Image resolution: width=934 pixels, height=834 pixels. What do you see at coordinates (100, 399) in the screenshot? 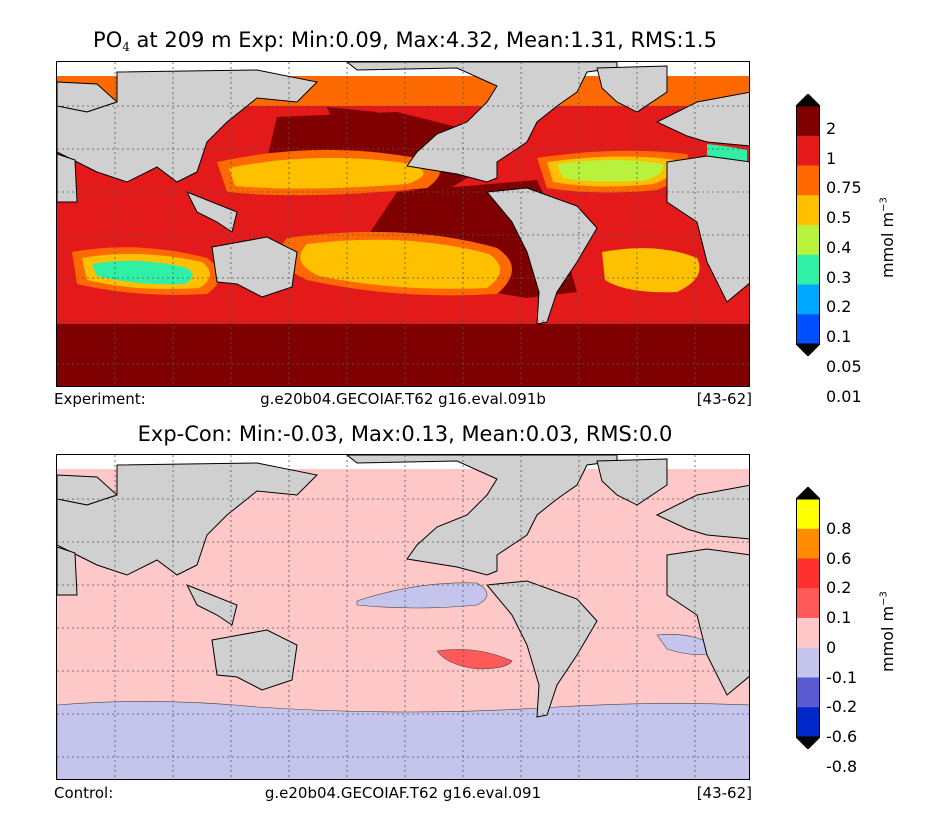
I see `footer-label: Experiment:` at bounding box center [100, 399].